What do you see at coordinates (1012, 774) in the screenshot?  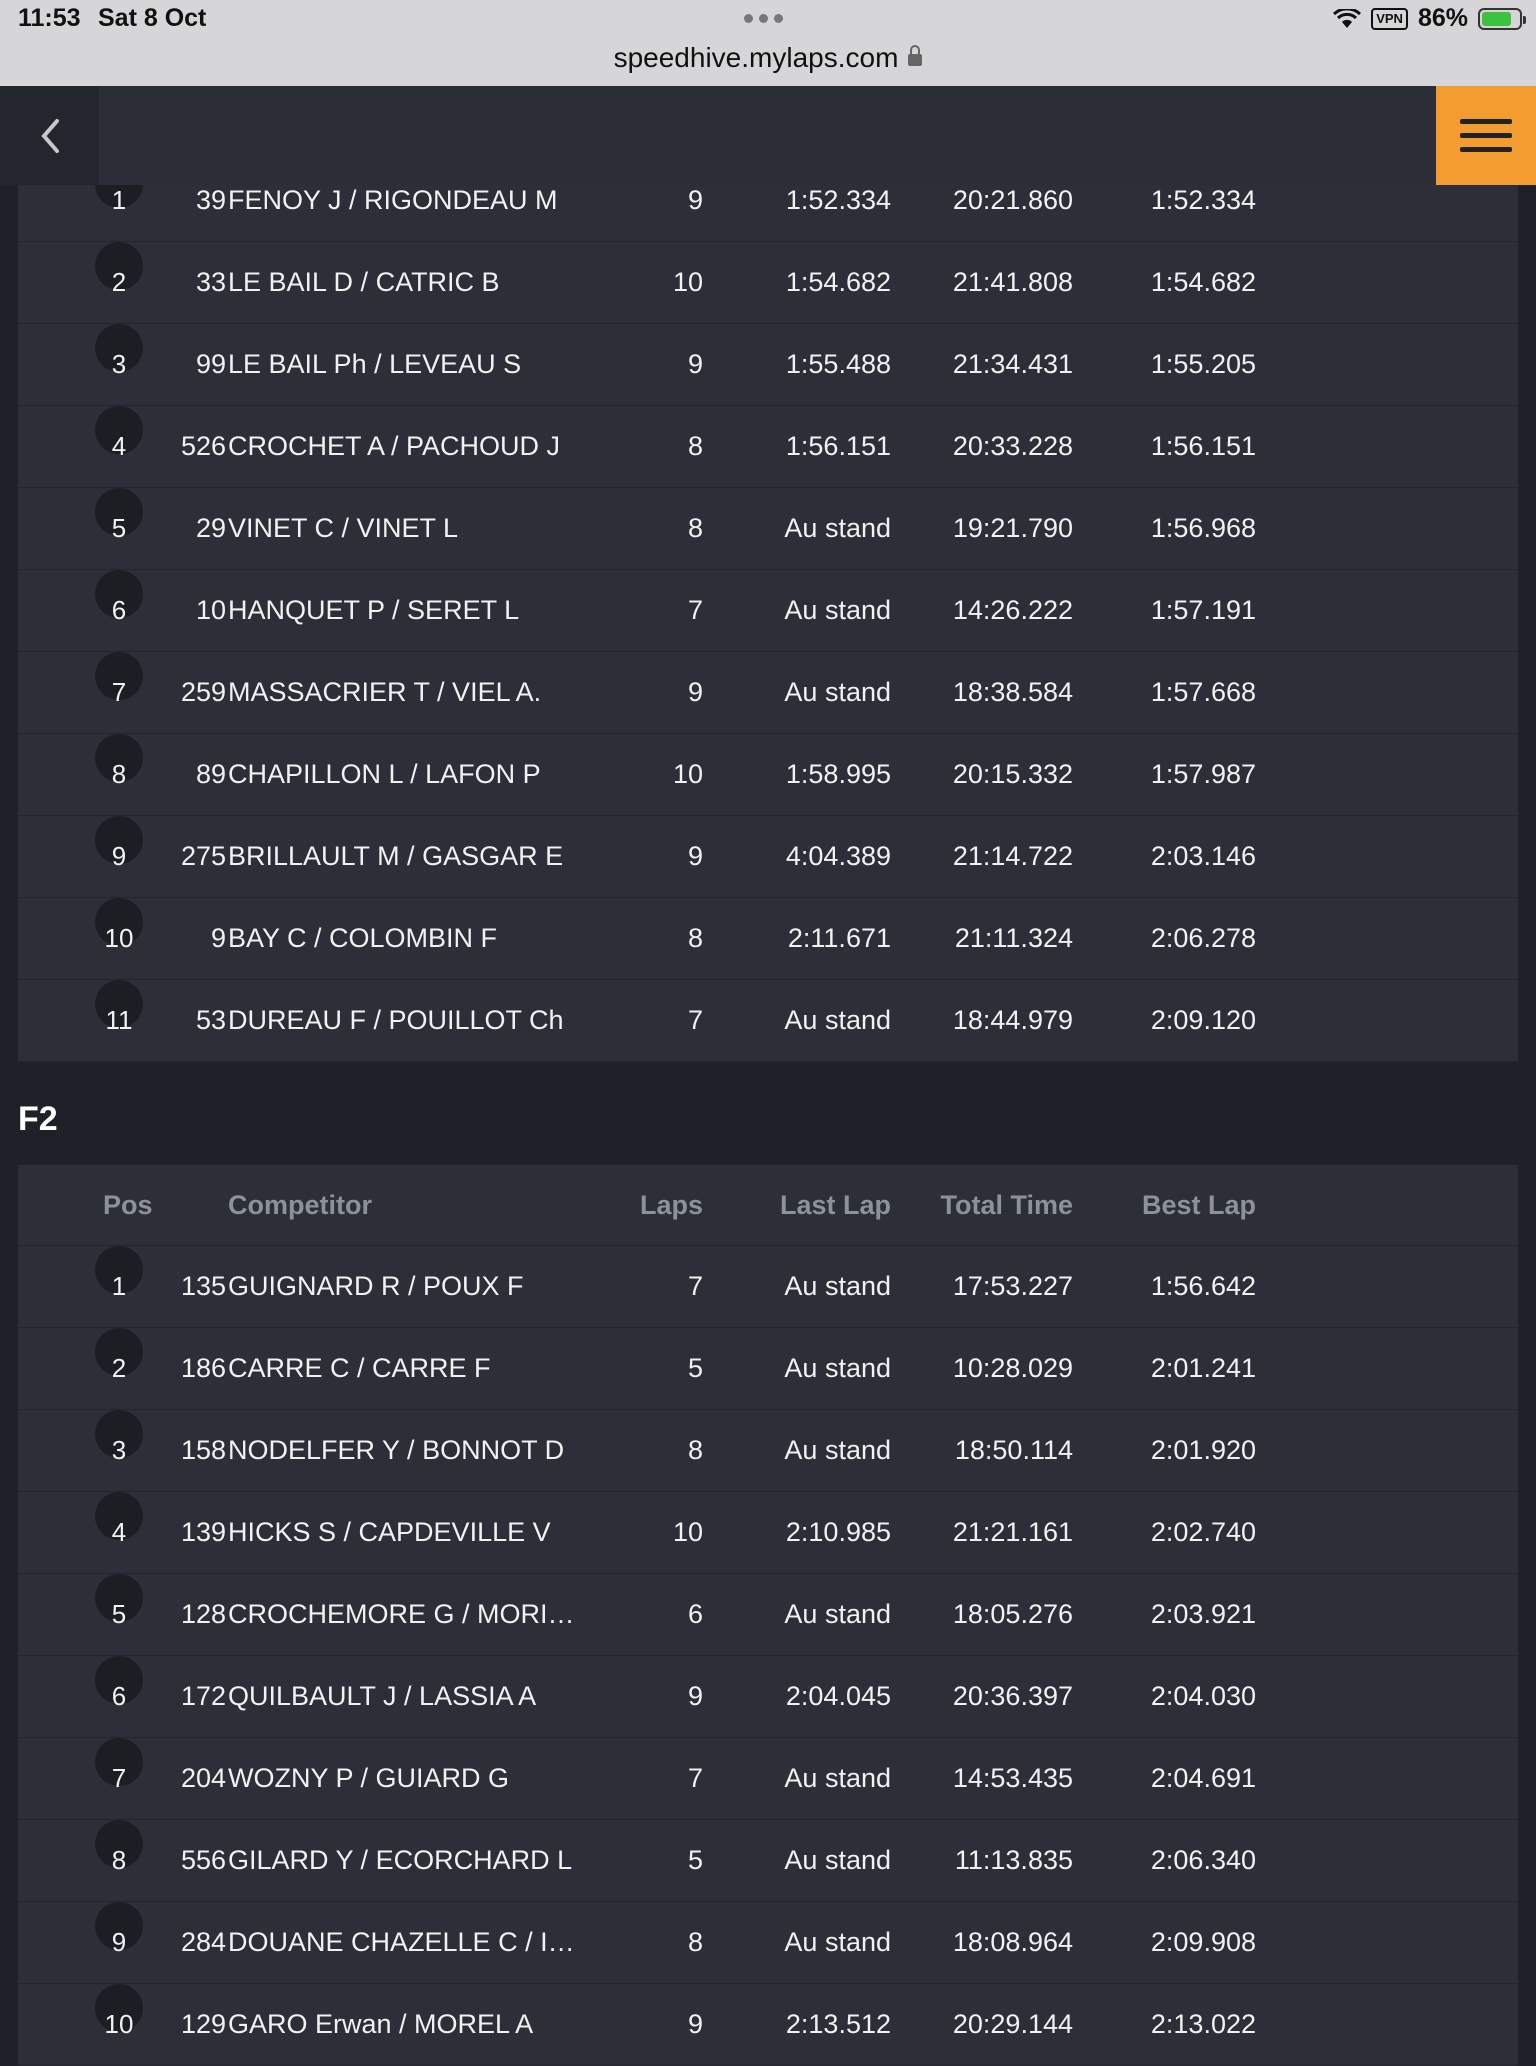 I see `total-time: 20:15.332` at bounding box center [1012, 774].